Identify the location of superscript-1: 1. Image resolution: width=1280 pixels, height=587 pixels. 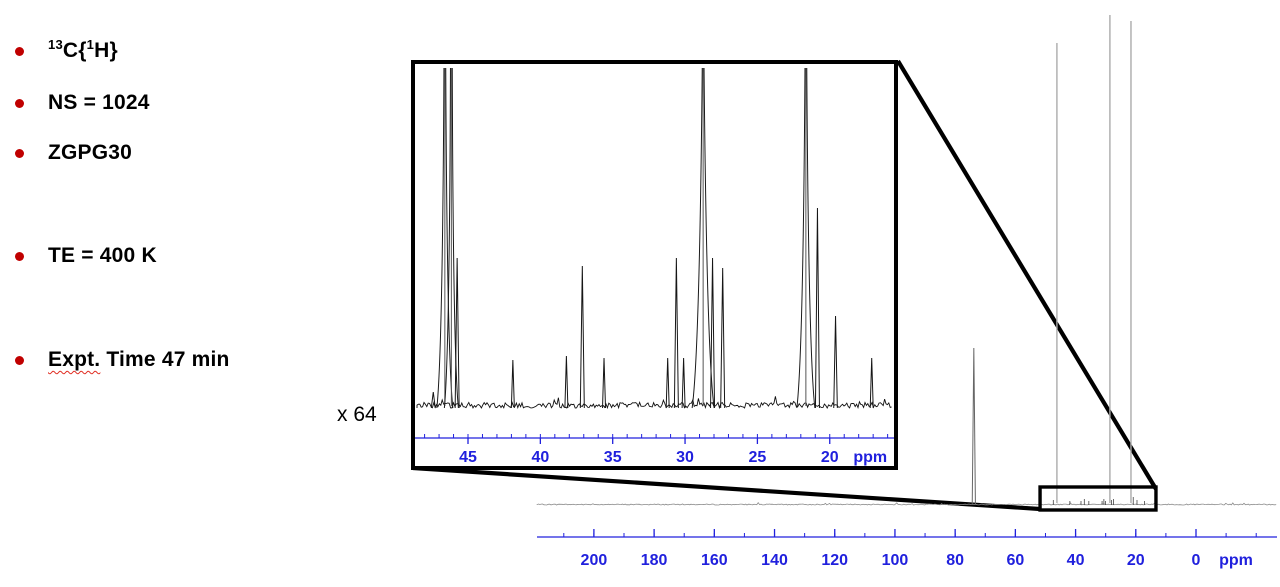
(90, 44).